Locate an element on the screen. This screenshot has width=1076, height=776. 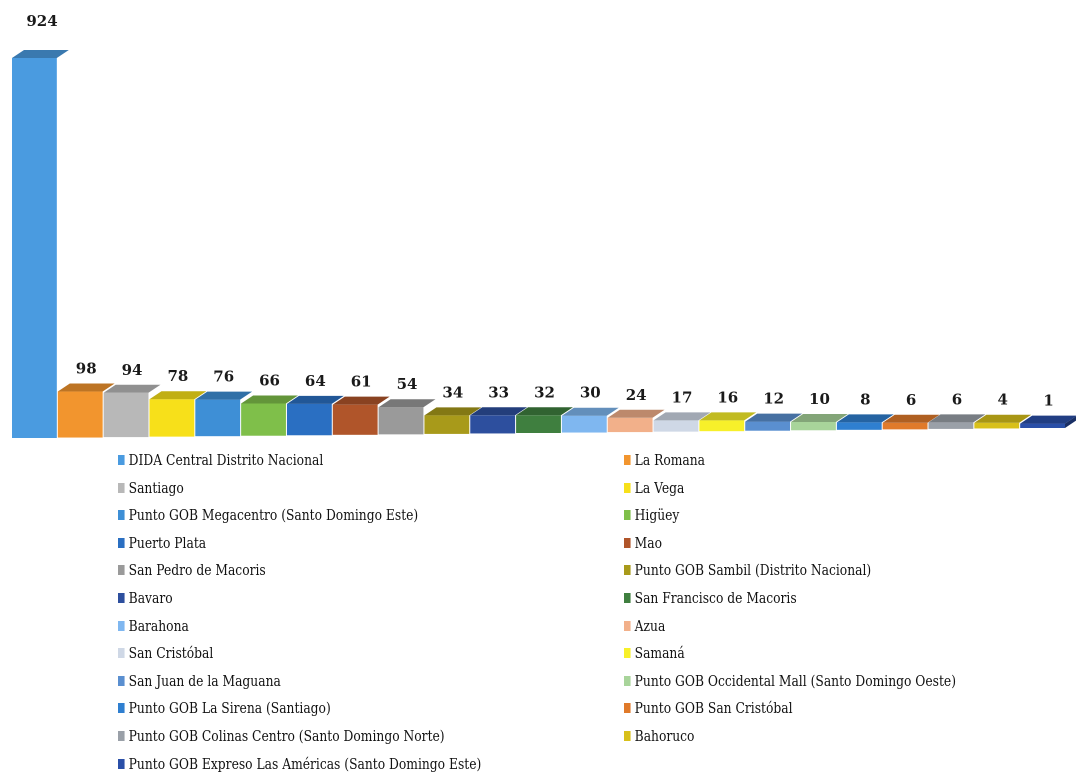
legend-label: Santiago is located at coordinates (156, 487).